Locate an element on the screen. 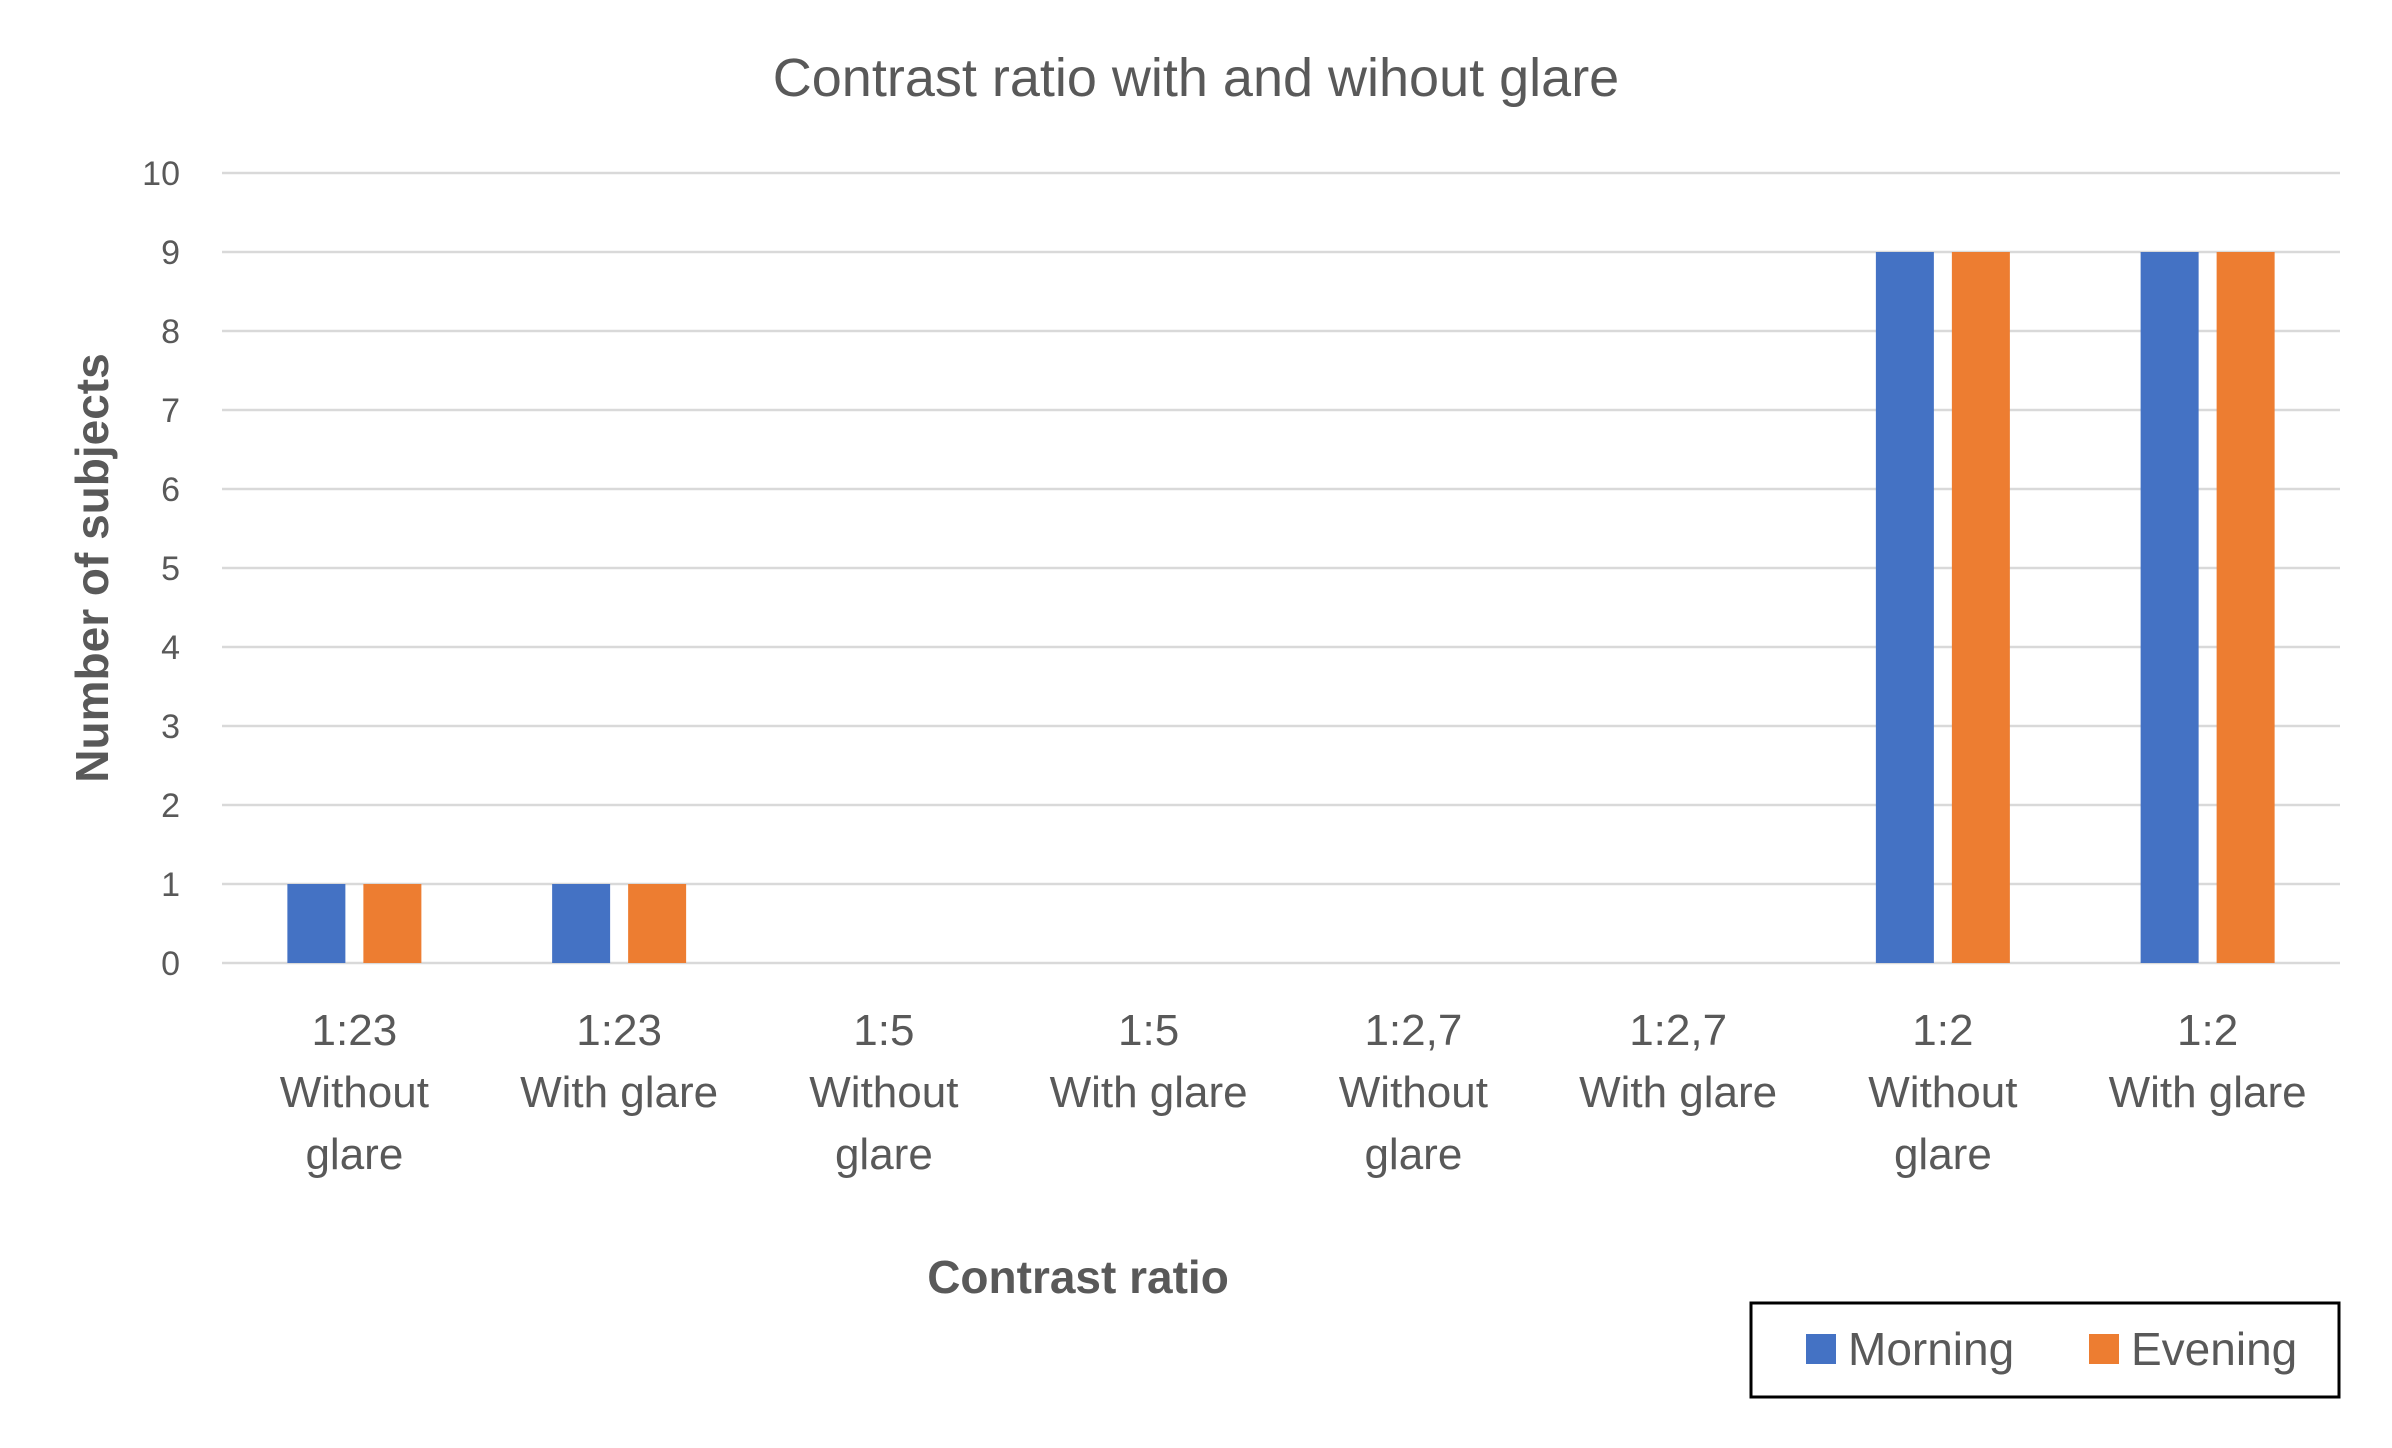 The image size is (2392, 1448). y-tick-label: 4 is located at coordinates (170, 648).